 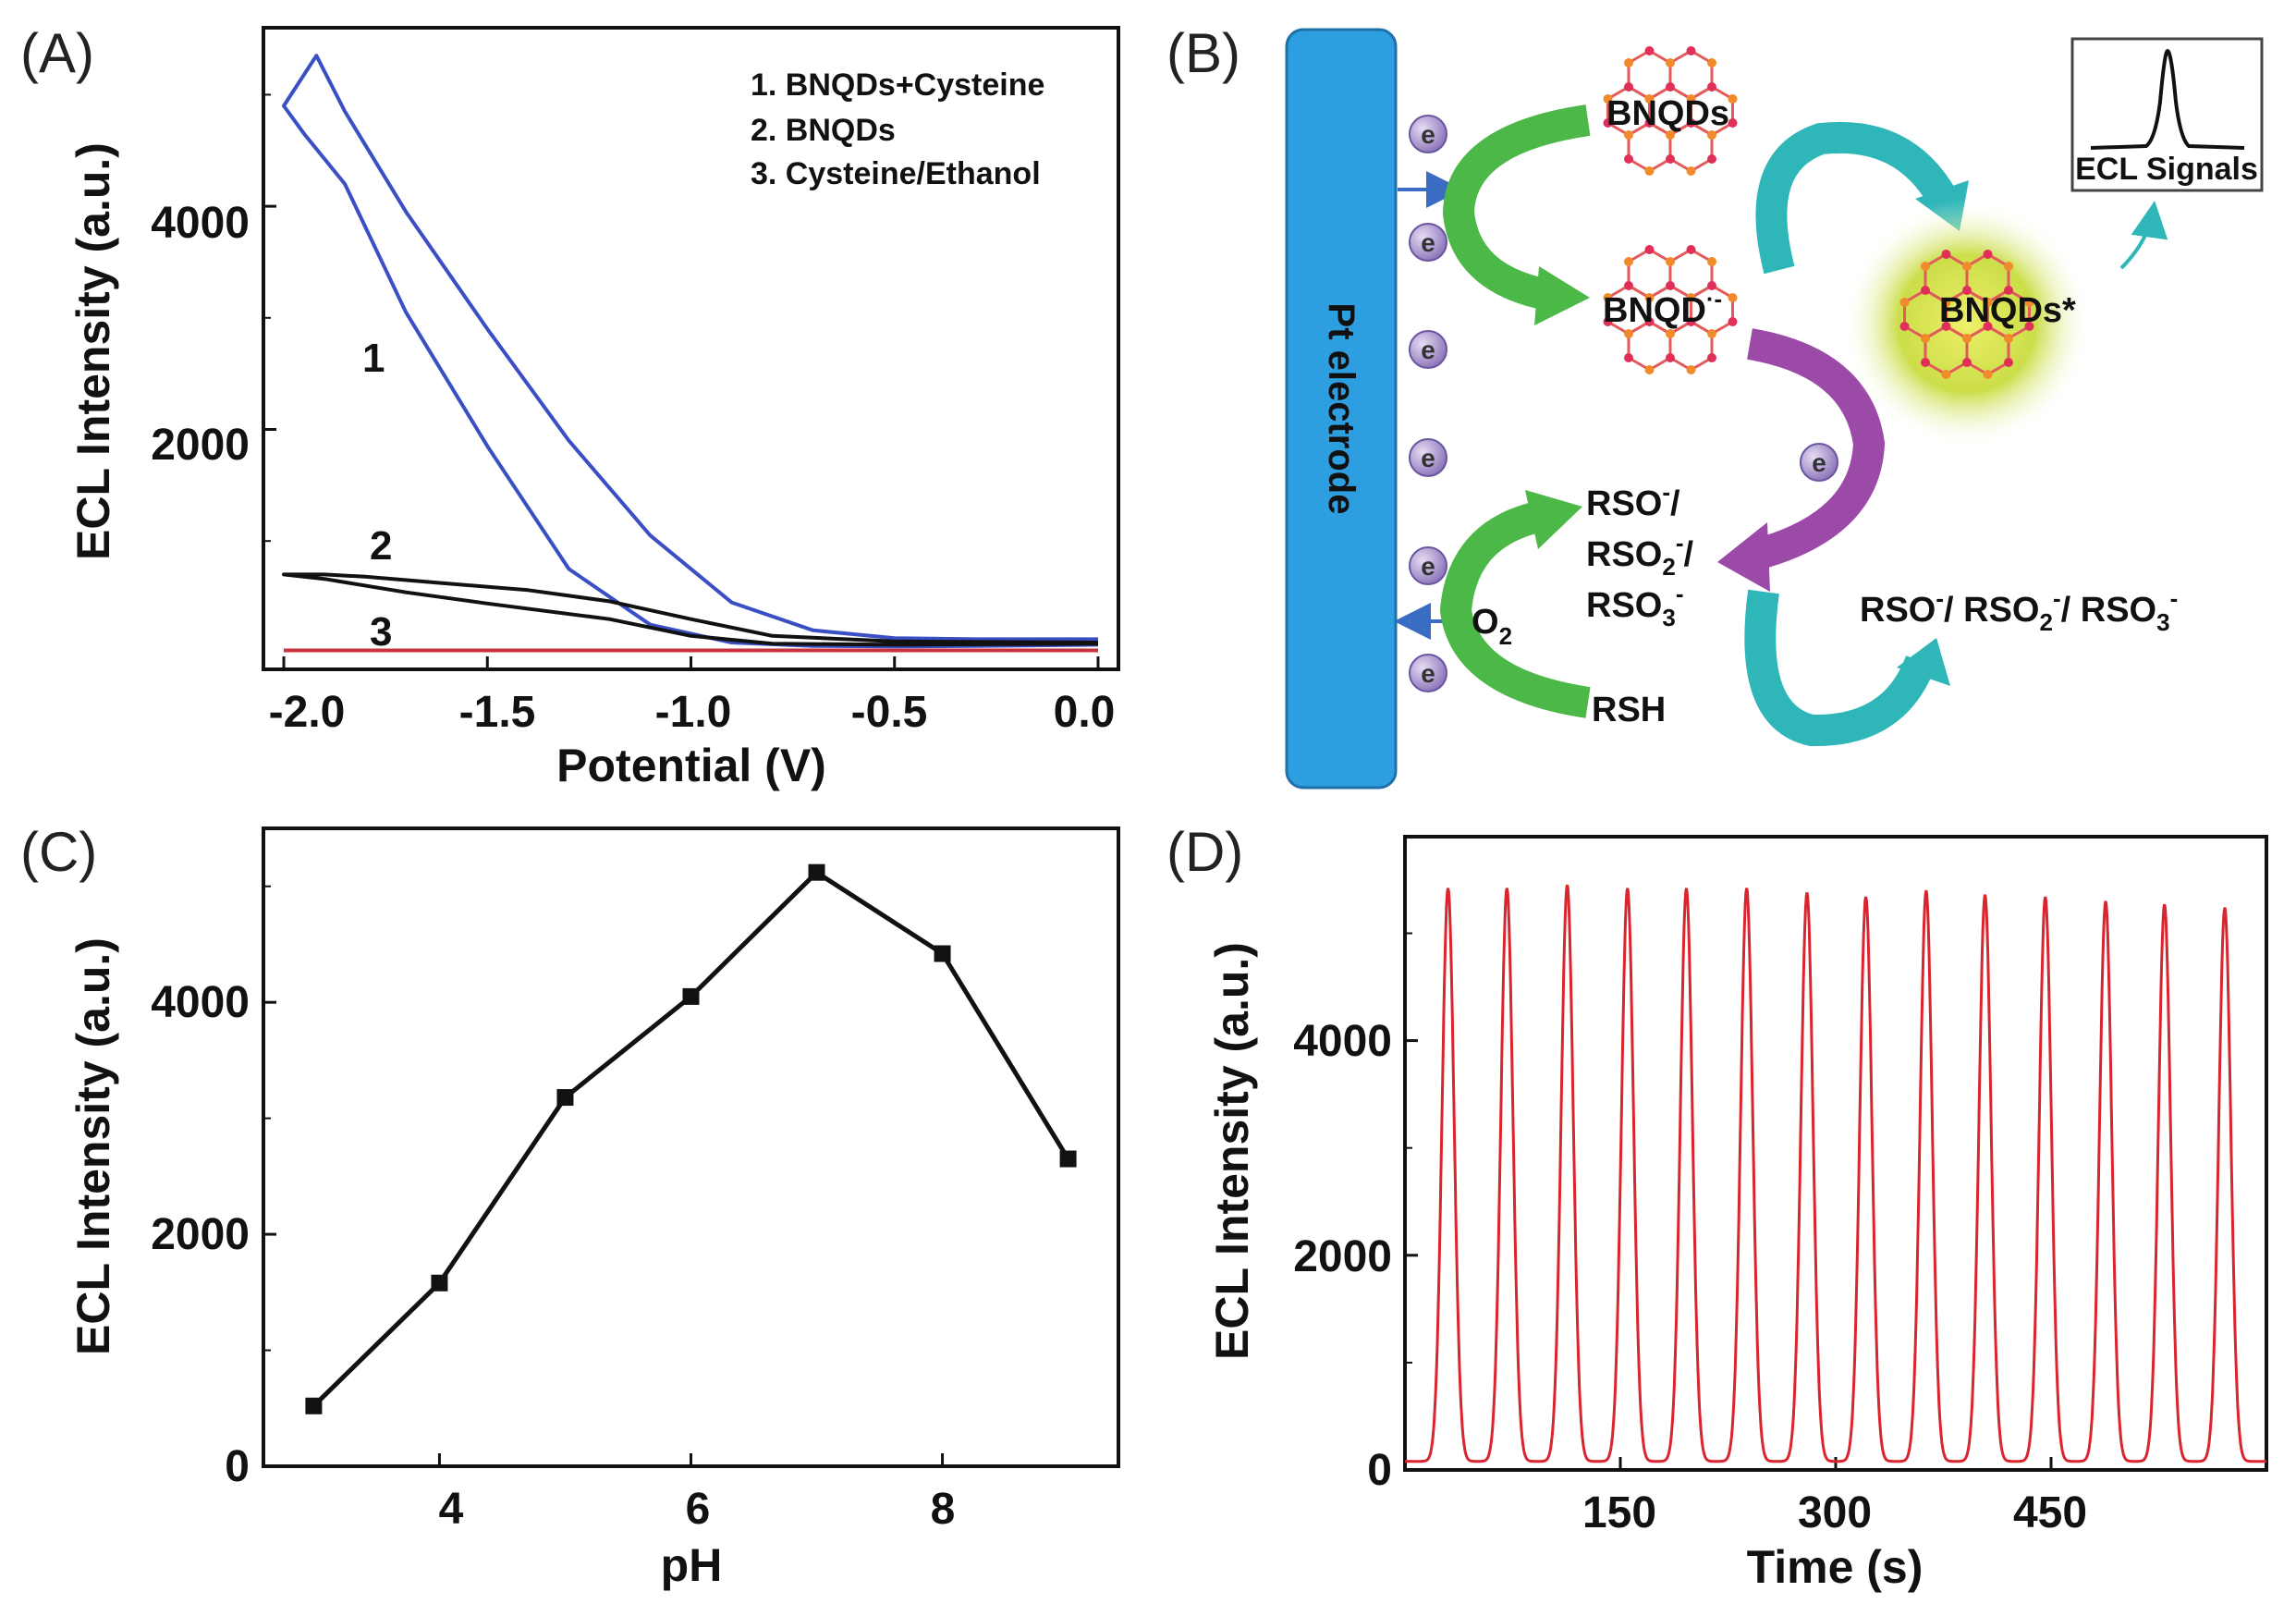 What do you see at coordinates (2167, 170) in the screenshot?
I see `ecl-signals-label: ECL Signals` at bounding box center [2167, 170].